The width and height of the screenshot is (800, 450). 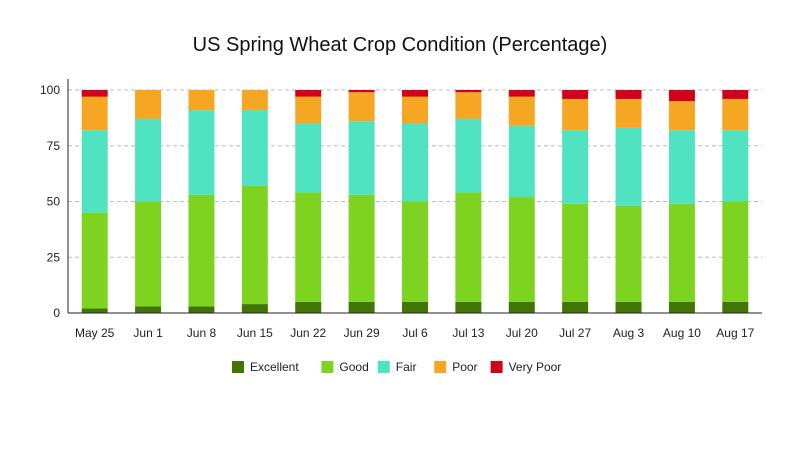 I want to click on legend: Excellent Good Fair Poor Very Poor, so click(x=396, y=367).